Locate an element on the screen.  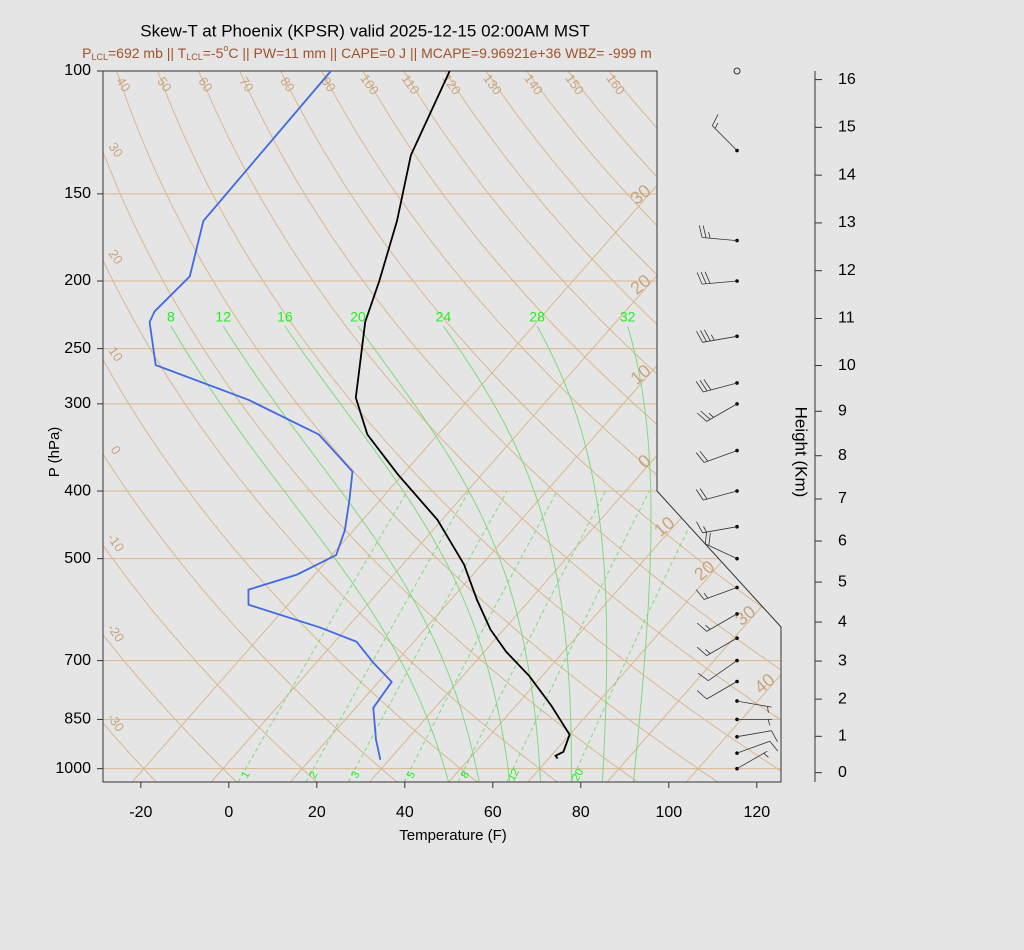
x-tick-label: 100 is located at coordinates (668, 812).